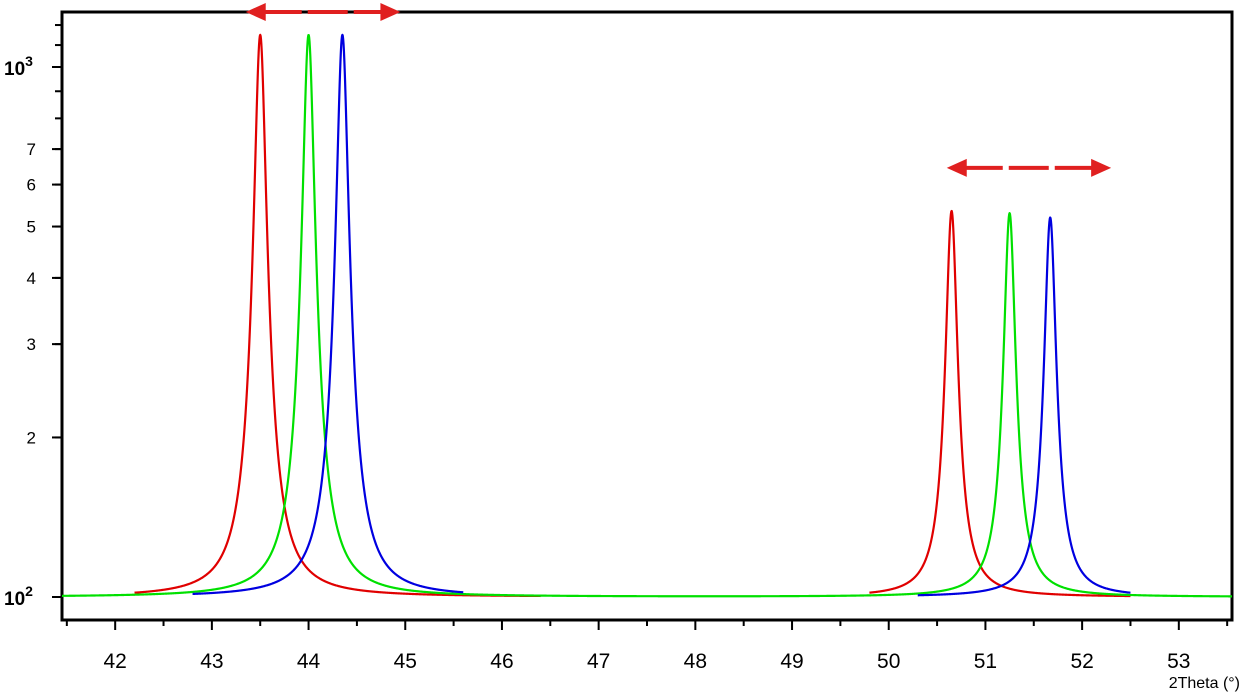 This screenshot has width=1246, height=692. I want to click on x-tick-label: 51, so click(985, 661).